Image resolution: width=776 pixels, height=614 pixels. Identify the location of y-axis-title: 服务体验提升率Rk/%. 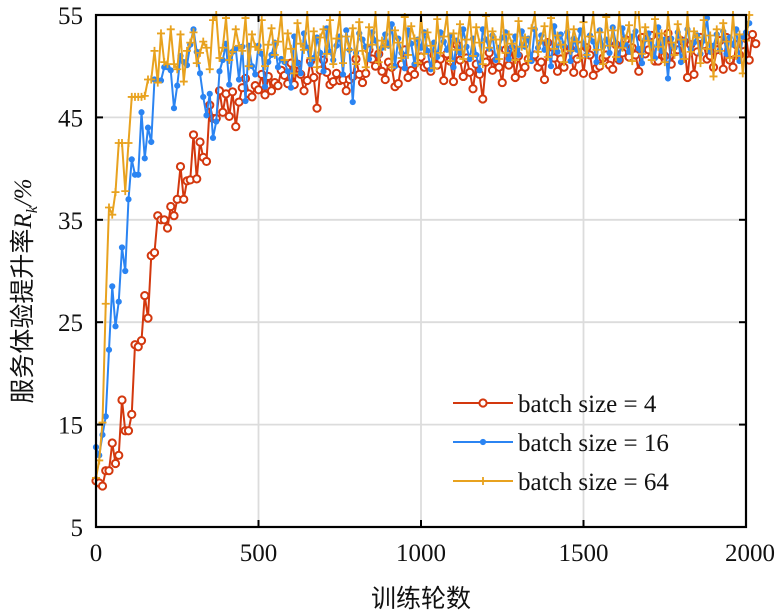
(24, 290).